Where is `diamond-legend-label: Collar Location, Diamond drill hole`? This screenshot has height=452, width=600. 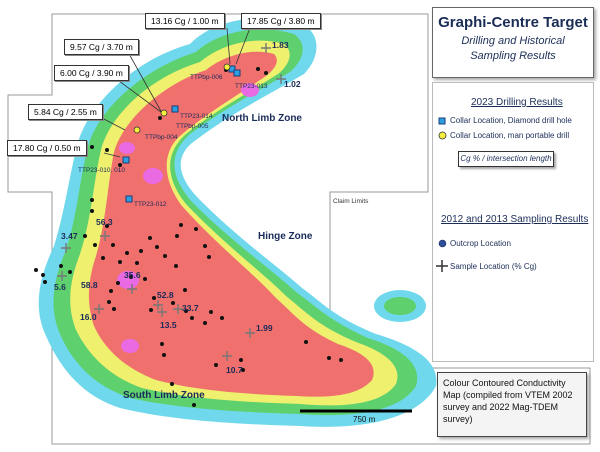 diamond-legend-label: Collar Location, Diamond drill hole is located at coordinates (511, 120).